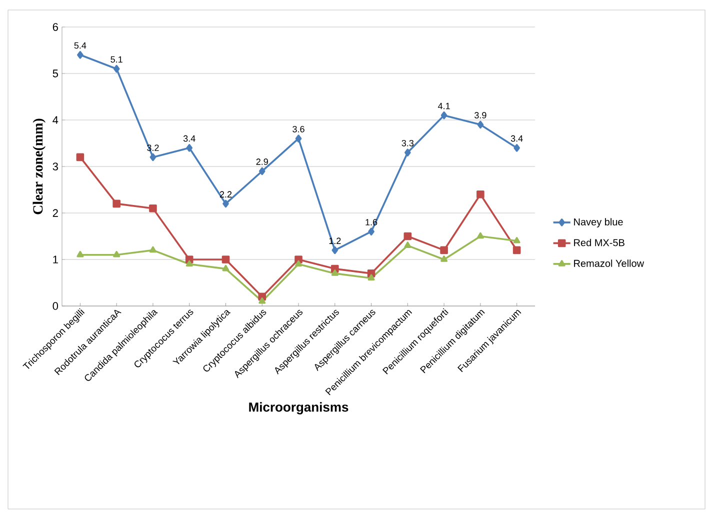 The width and height of the screenshot is (706, 512). Describe the element at coordinates (598, 223) in the screenshot. I see `legend-label: Navey blue` at that location.